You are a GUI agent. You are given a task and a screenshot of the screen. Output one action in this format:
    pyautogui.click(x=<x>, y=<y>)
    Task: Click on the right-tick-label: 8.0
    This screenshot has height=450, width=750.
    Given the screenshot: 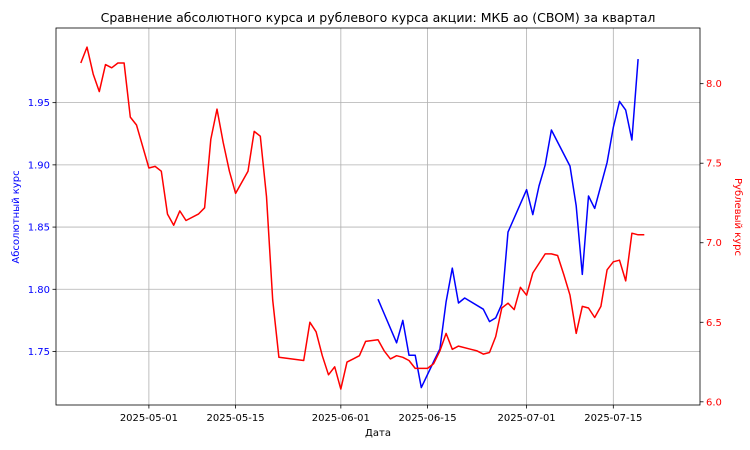 What is the action you would take?
    pyautogui.click(x=714, y=84)
    